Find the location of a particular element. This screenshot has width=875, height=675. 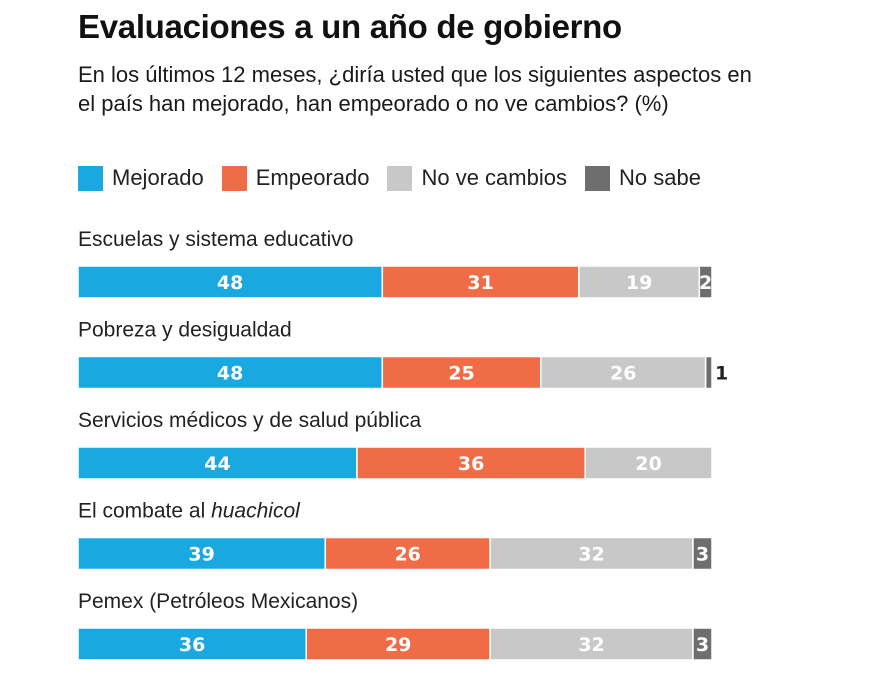

legend-swatch-no-ve-cambios is located at coordinates (400, 178).